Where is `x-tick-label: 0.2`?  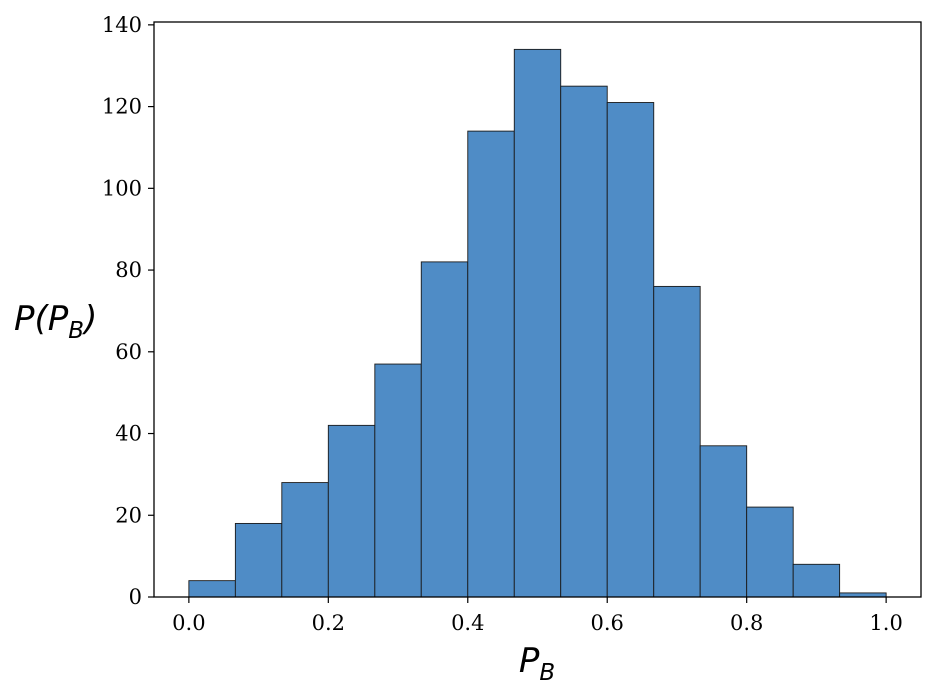 x-tick-label: 0.2 is located at coordinates (328, 623).